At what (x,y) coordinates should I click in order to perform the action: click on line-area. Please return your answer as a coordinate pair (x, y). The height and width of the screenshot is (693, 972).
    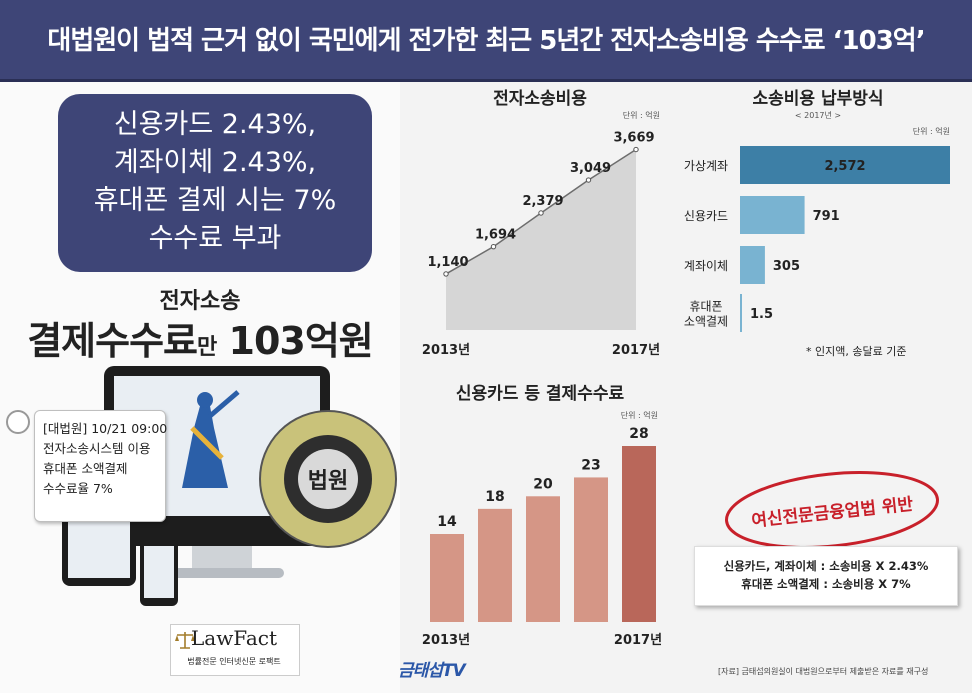
    Looking at the image, I should click on (541, 239).